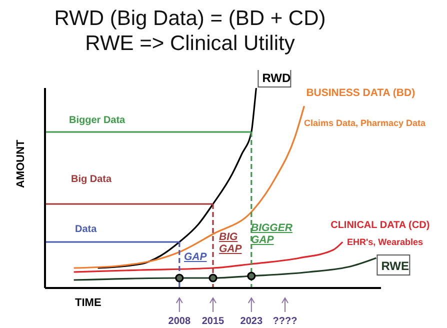 Image resolution: width=447 pixels, height=328 pixels. Describe the element at coordinates (271, 234) in the screenshot. I see `annotation: BIGGER GAP` at that location.